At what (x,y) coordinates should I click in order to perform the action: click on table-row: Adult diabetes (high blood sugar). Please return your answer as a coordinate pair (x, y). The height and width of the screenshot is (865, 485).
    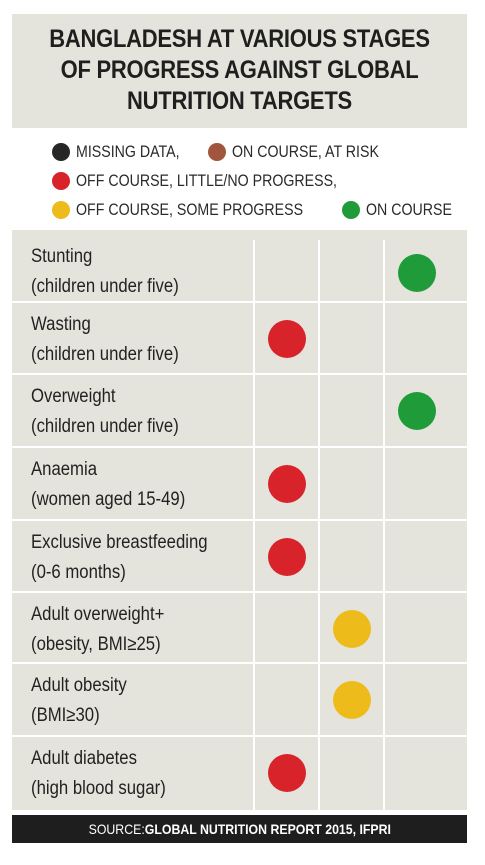
    Looking at the image, I should click on (239, 772).